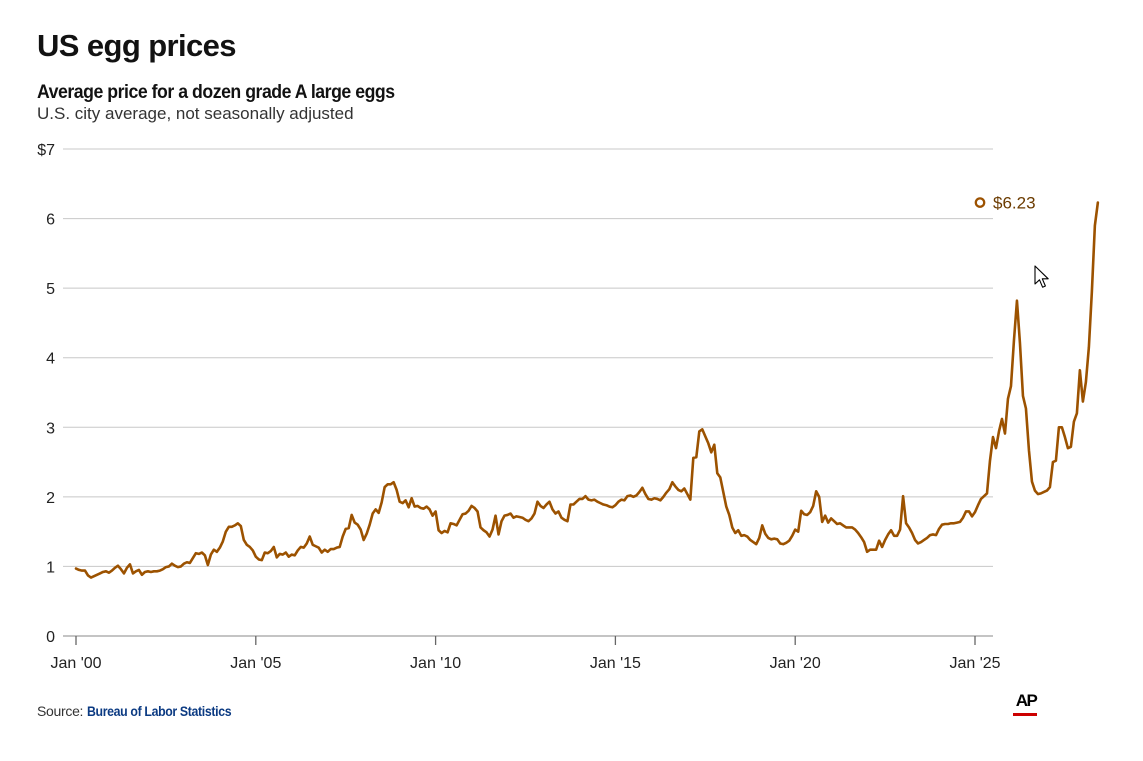 The width and height of the screenshot is (1143, 761). I want to click on y-tick-label: 3, so click(50, 428).